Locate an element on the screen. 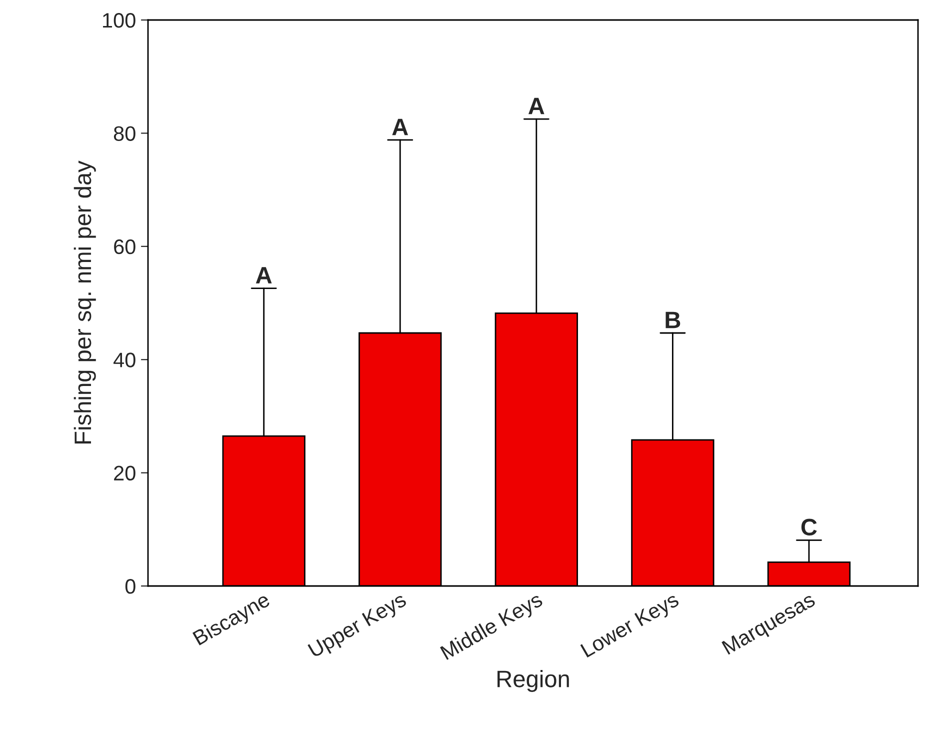 Image resolution: width=928 pixels, height=745 pixels. y-tick-label: 40 is located at coordinates (125, 360).